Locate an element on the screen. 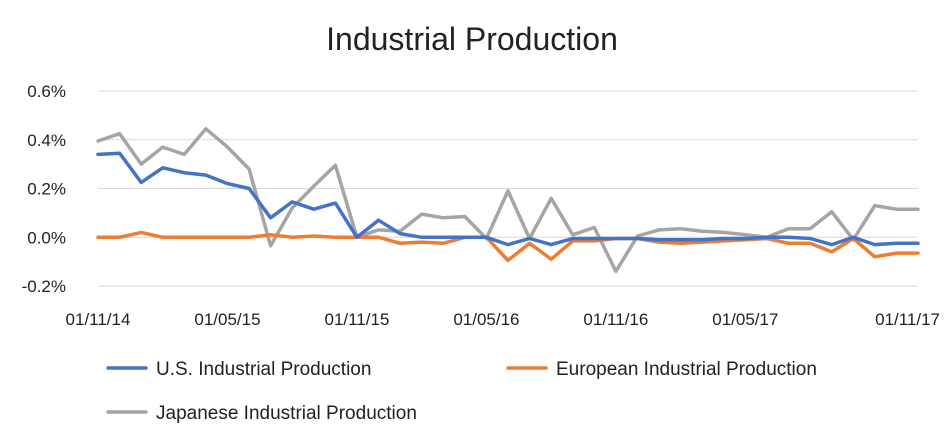 The width and height of the screenshot is (944, 446). y-tick-label: -0.2% is located at coordinates (44, 286).